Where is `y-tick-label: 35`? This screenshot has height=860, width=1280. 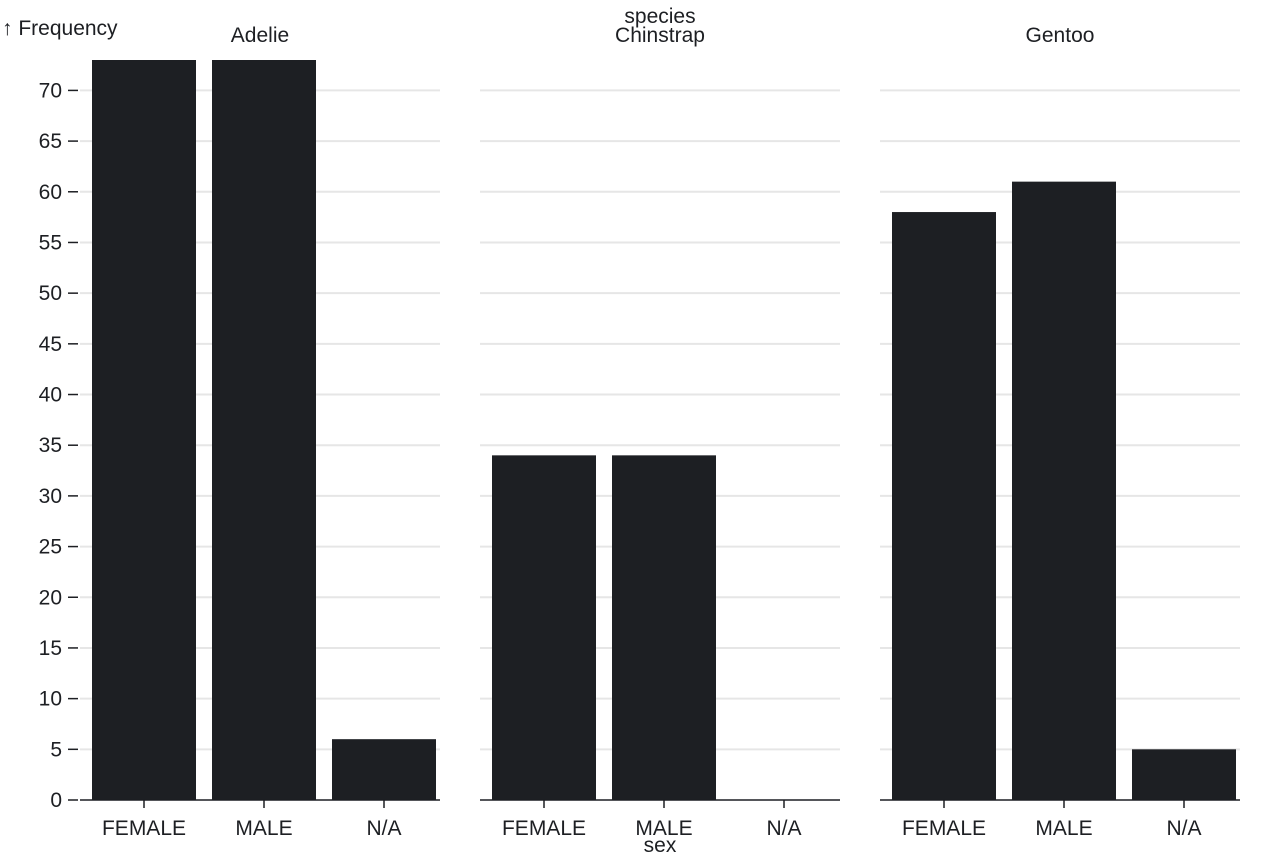 y-tick-label: 35 is located at coordinates (50, 445).